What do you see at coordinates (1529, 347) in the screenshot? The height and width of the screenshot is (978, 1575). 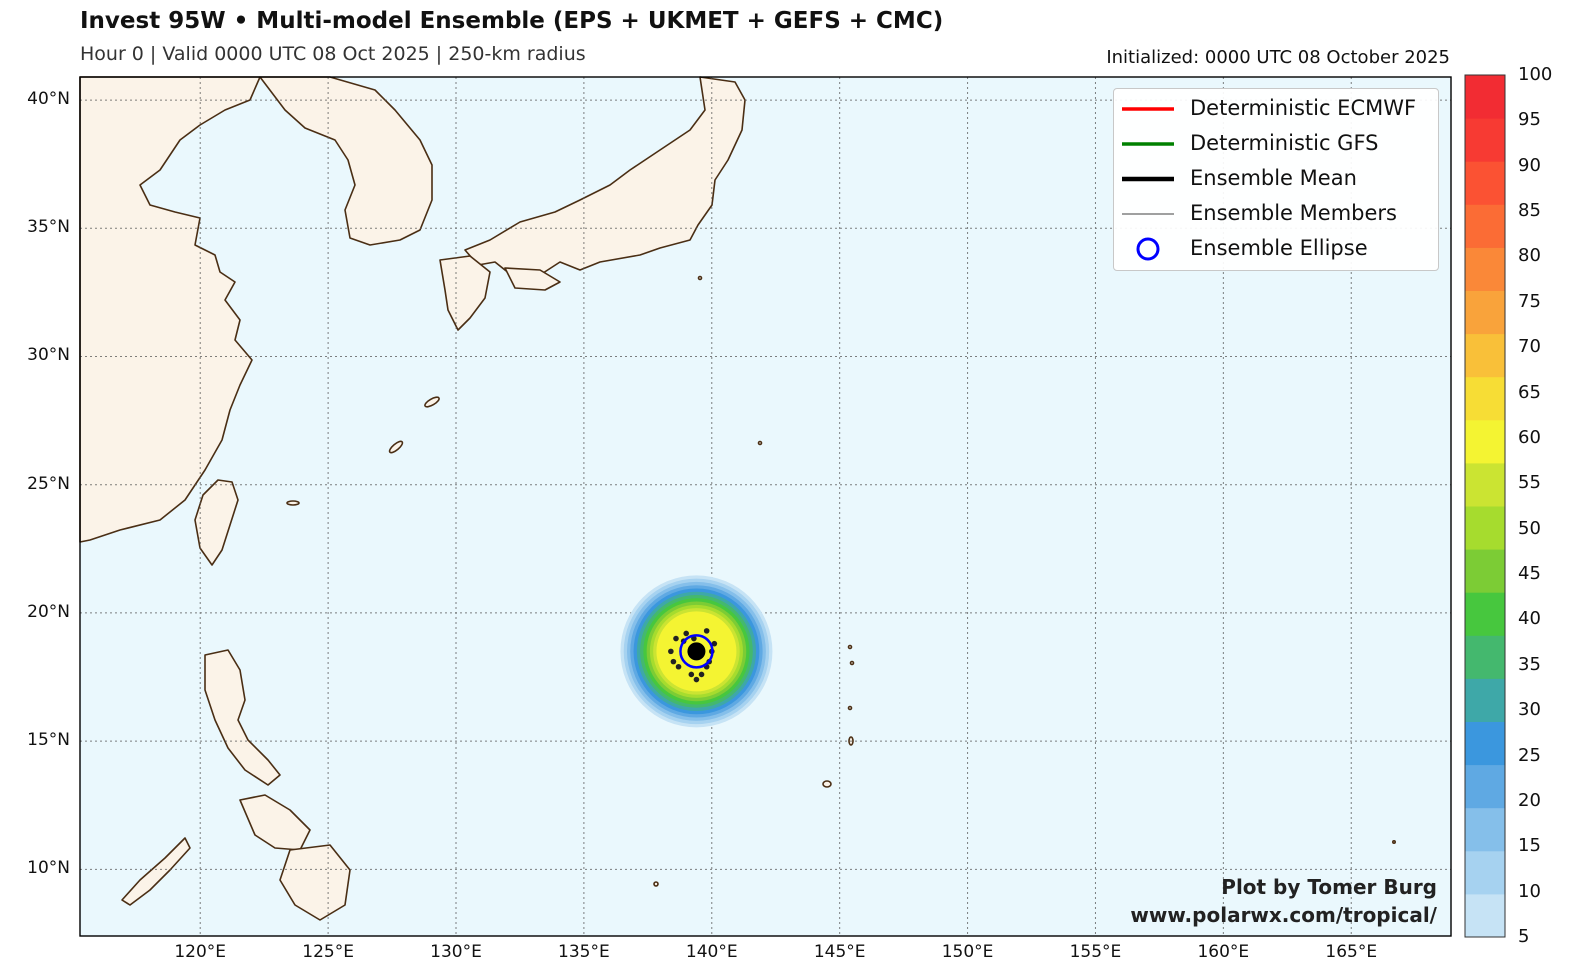 I see `colorbar-tick-label: 70` at bounding box center [1529, 347].